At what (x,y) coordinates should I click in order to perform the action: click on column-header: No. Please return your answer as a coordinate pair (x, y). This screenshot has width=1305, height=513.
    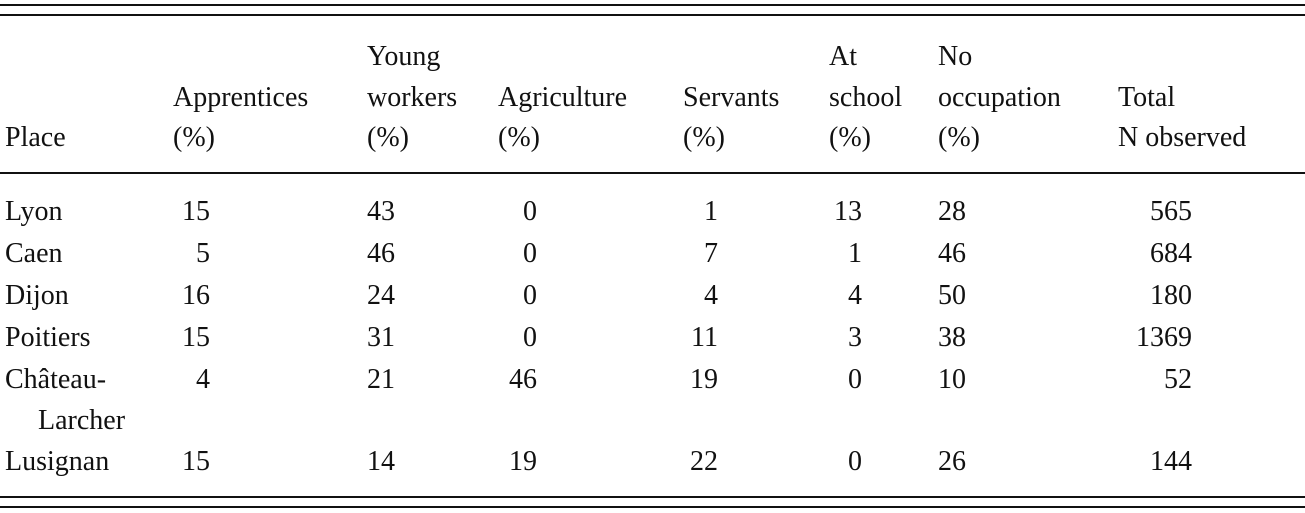
    Looking at the image, I should click on (955, 56).